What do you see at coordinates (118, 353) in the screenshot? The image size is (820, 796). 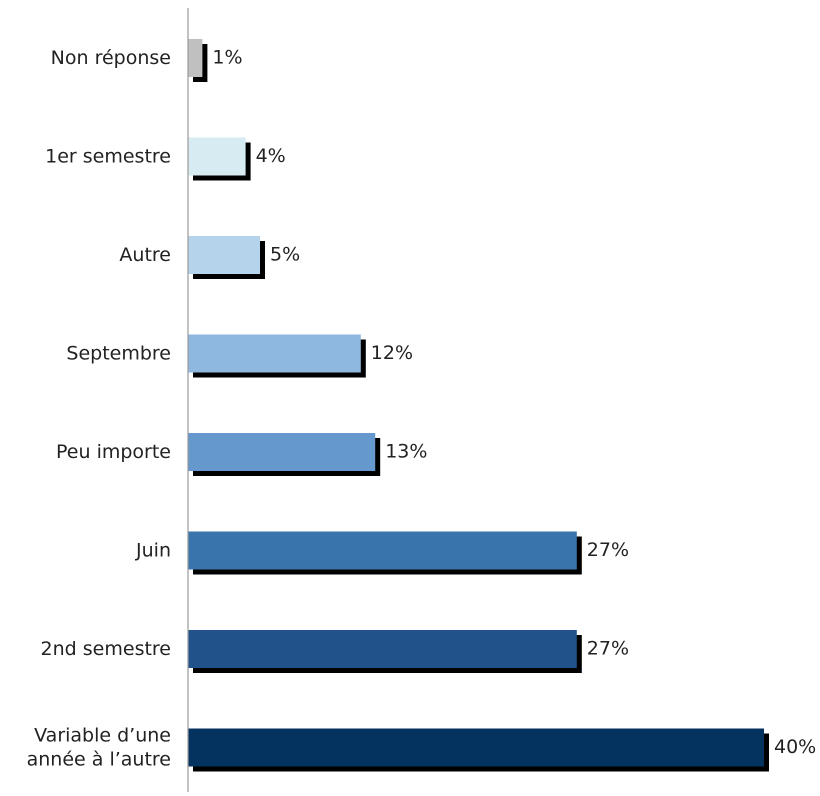 I see `category-label: Septembre` at bounding box center [118, 353].